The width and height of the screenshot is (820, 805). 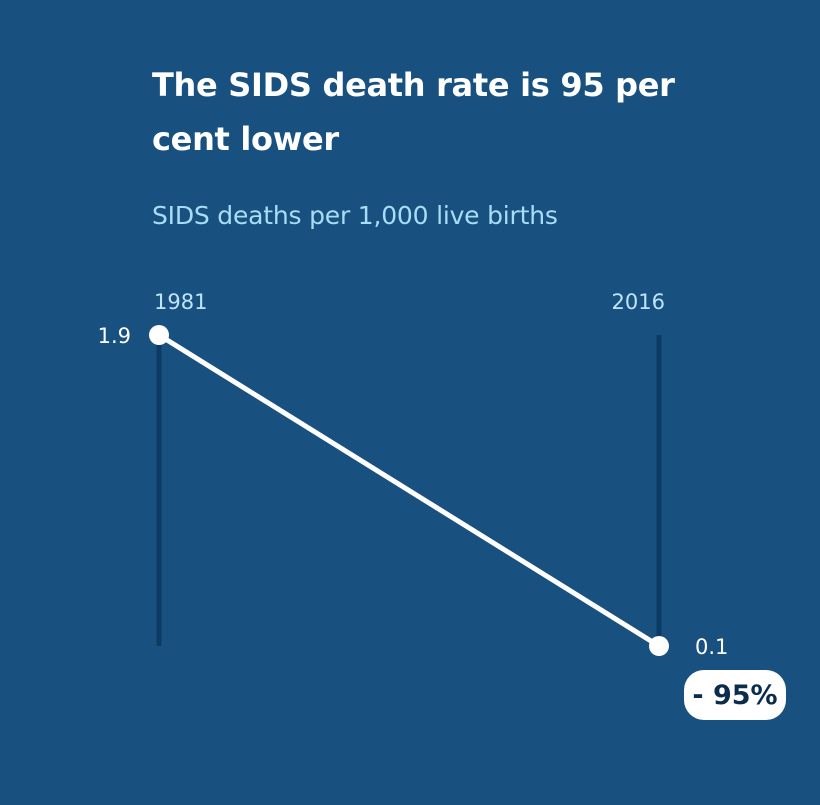 What do you see at coordinates (159, 490) in the screenshot?
I see `axis-bar-1981` at bounding box center [159, 490].